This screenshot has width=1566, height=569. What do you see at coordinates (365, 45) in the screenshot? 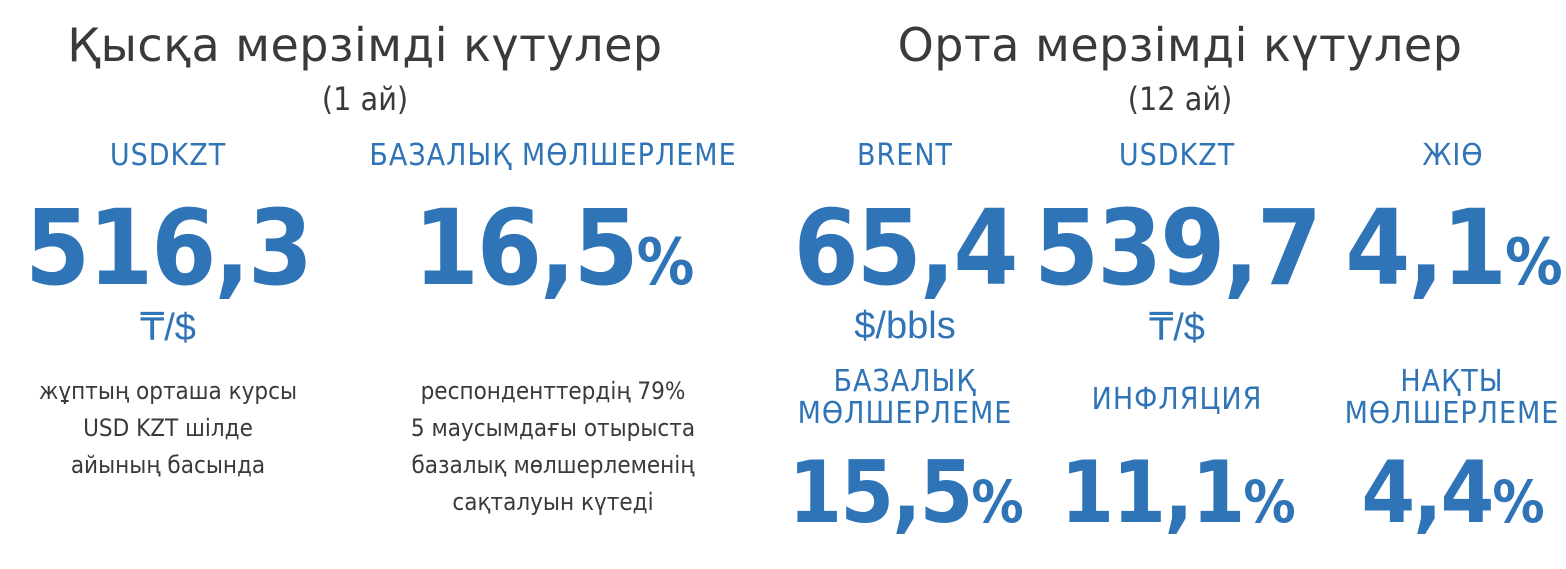
I see `short-term-title: Қысқа мерзімді күтулер` at bounding box center [365, 45].